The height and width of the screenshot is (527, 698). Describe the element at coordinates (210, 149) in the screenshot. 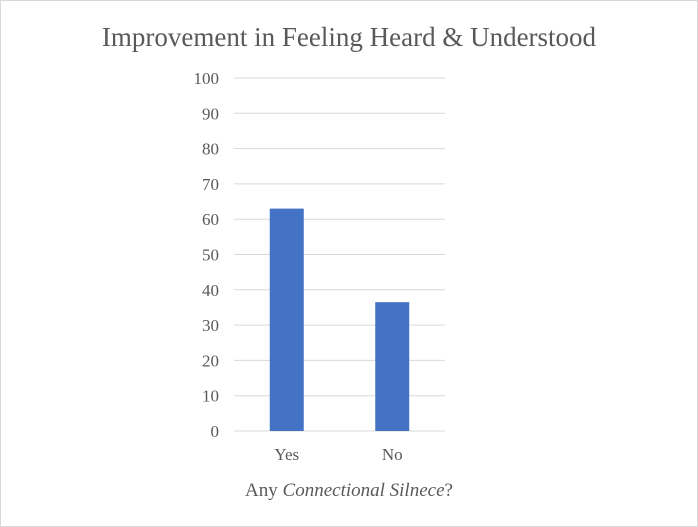

I see `y-tick-label-80: 80` at that location.